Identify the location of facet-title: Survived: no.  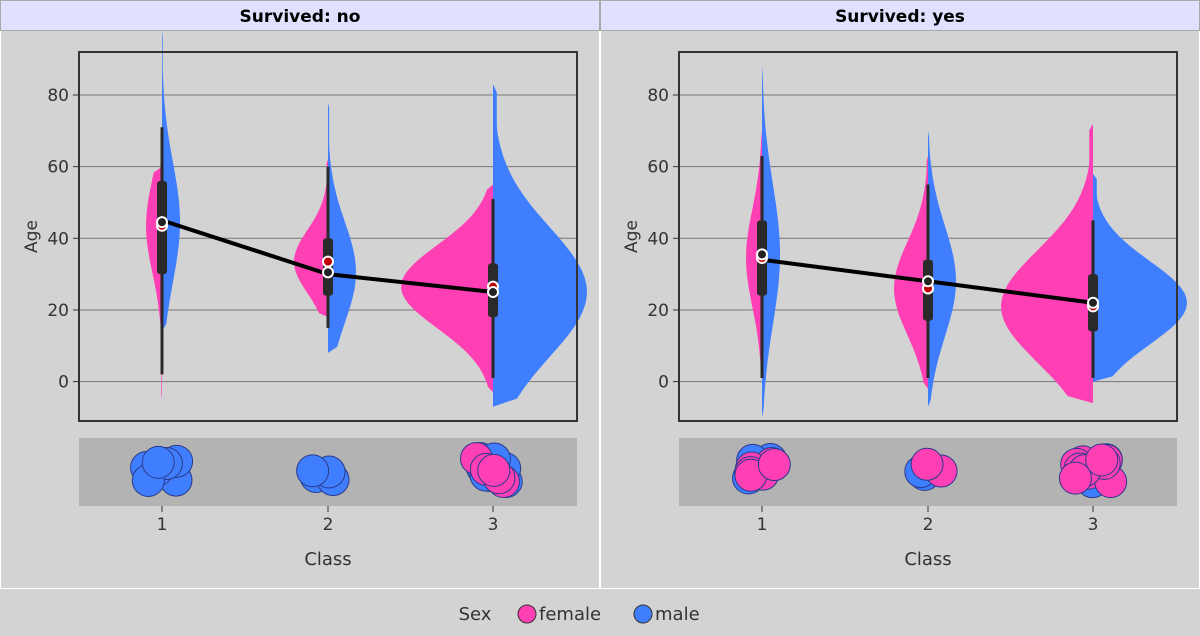
(300, 17).